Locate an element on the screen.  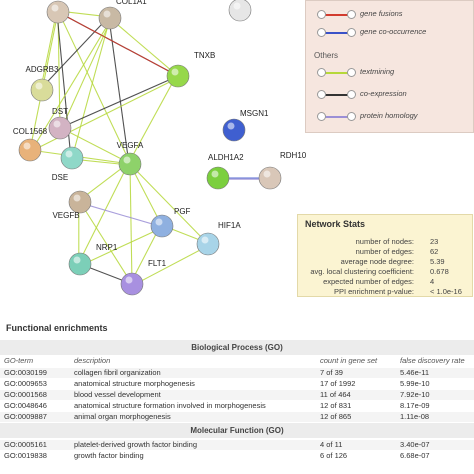
node-dst: DST is located at coordinates (60, 123).